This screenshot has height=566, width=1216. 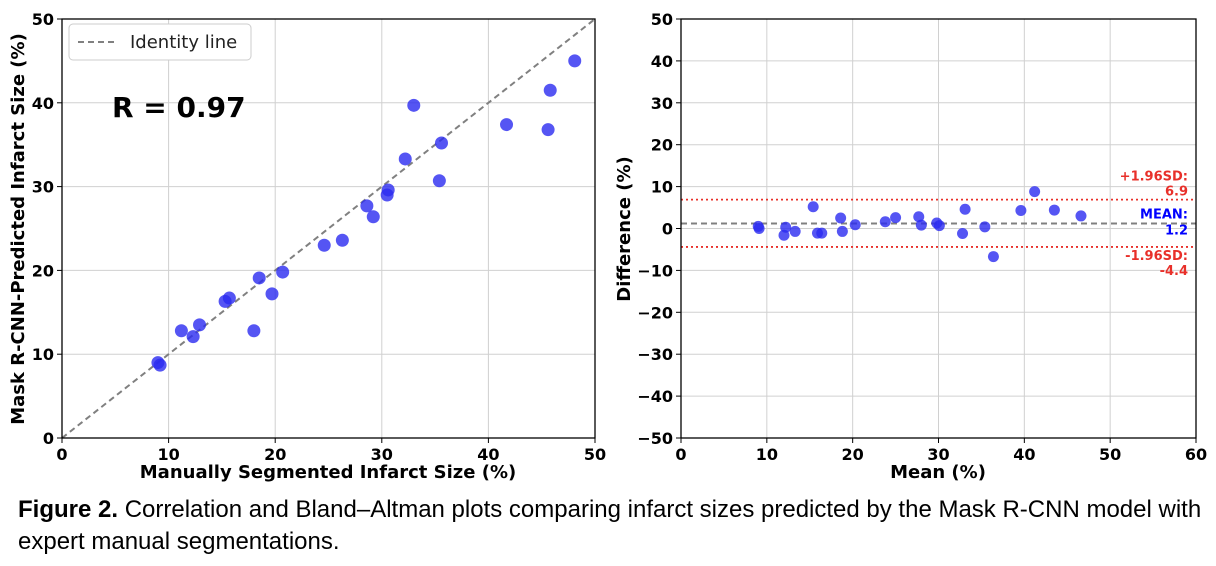 I want to click on lower-loa-value: -4.4, so click(x=1174, y=271).